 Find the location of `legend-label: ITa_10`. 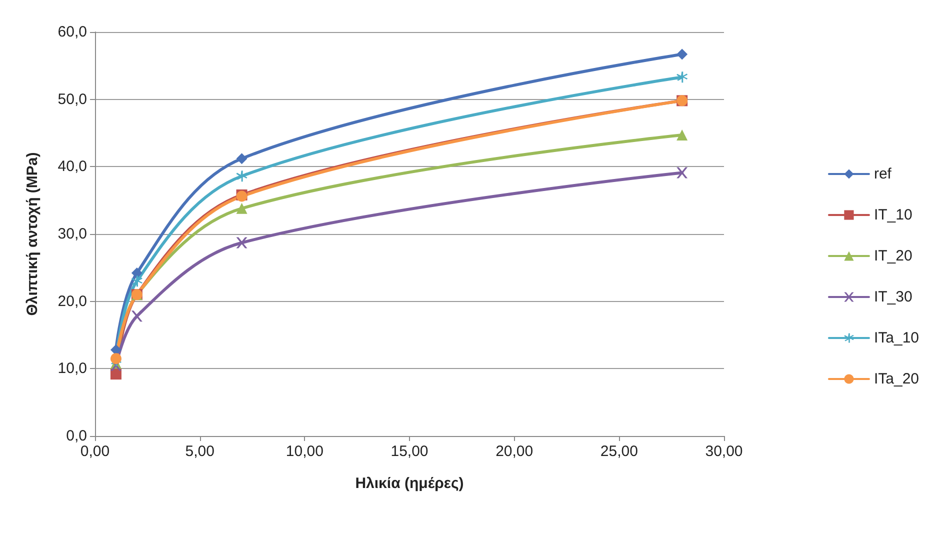

legend-label: ITa_10 is located at coordinates (897, 338).